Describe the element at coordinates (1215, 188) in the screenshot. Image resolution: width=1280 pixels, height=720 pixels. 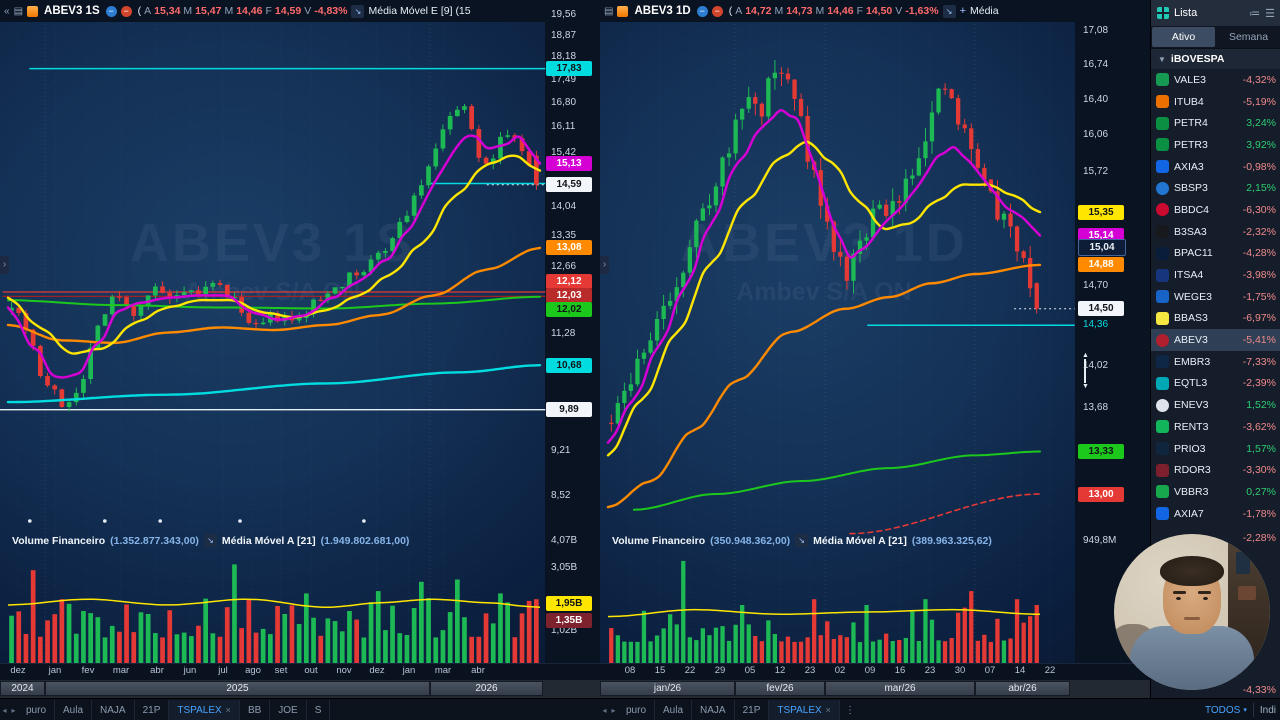
I see `watchlist-row: SBSP3 2,15%` at that location.